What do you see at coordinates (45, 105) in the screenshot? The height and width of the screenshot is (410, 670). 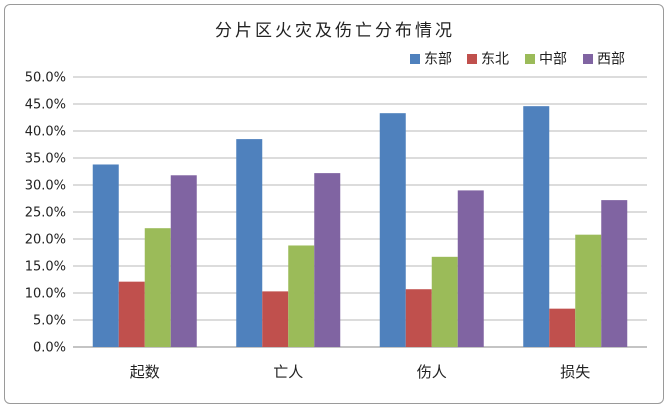 I see `y-tick-label: 45.0%` at bounding box center [45, 105].